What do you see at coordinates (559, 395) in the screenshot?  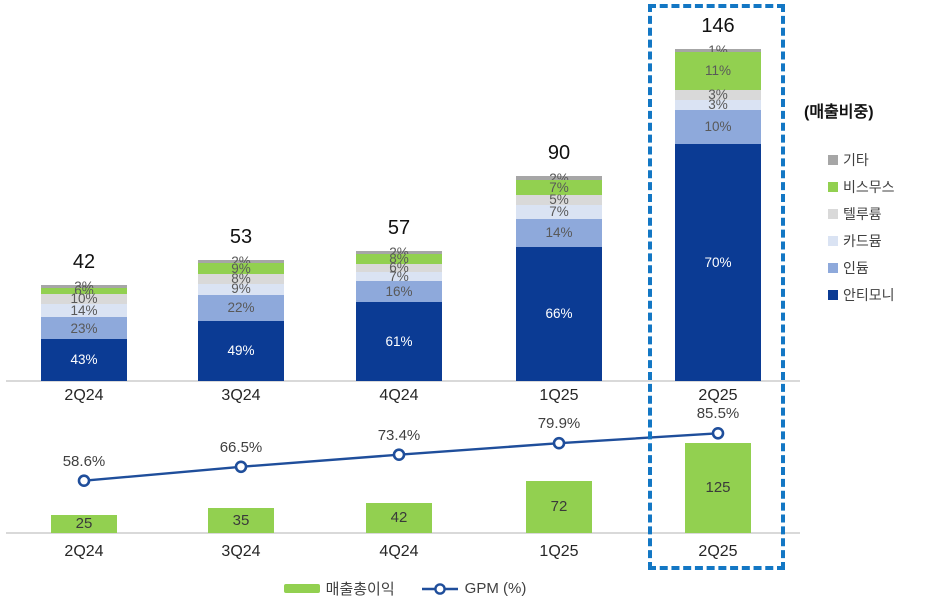 I see `x-axis-label-top-1Q25: 1Q25` at bounding box center [559, 395].